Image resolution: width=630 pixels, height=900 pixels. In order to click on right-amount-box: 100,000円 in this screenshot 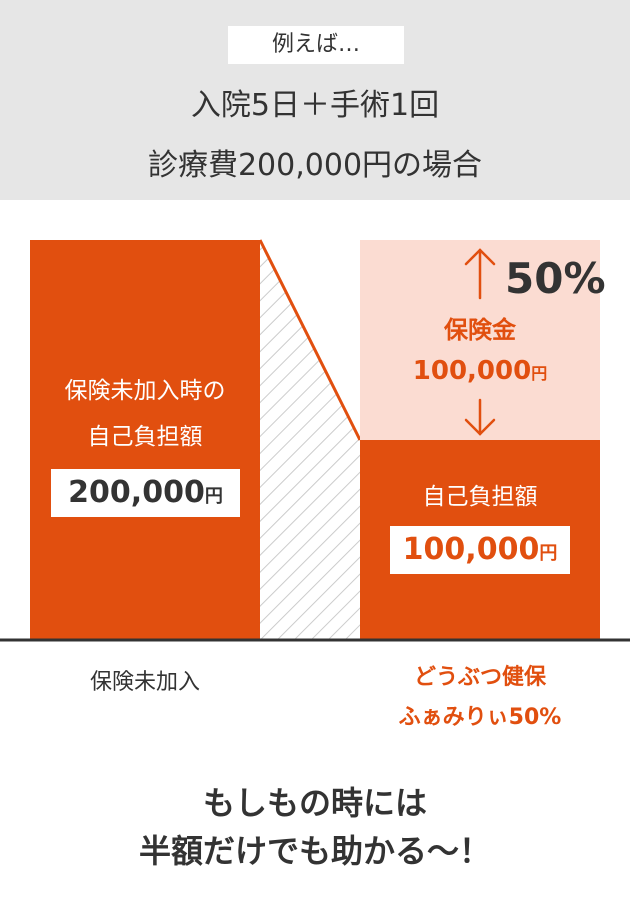, I will do `click(480, 550)`.